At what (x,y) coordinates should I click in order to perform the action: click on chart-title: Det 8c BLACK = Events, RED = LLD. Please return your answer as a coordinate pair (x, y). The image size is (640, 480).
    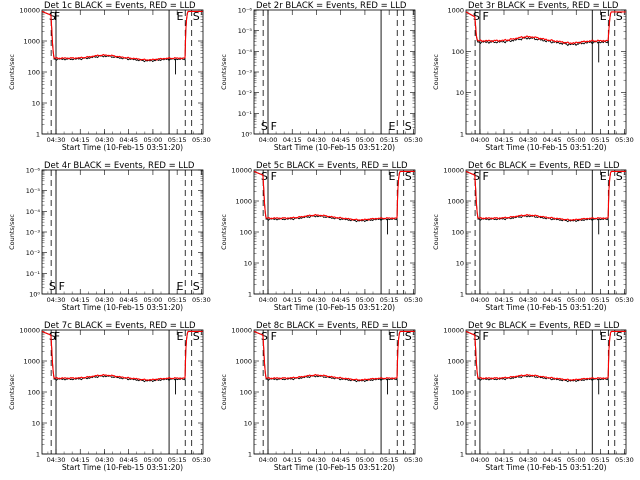
    Looking at the image, I should click on (332, 326).